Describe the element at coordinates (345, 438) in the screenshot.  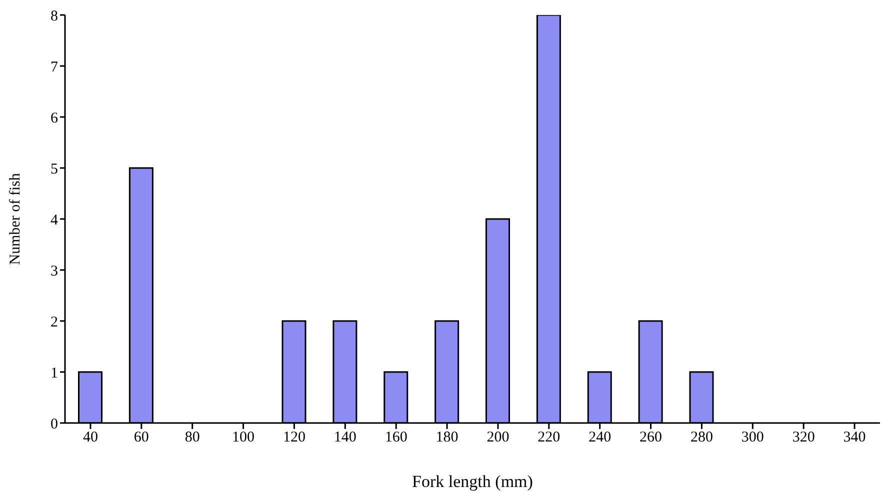
I see `x-tick-label: 140` at that location.